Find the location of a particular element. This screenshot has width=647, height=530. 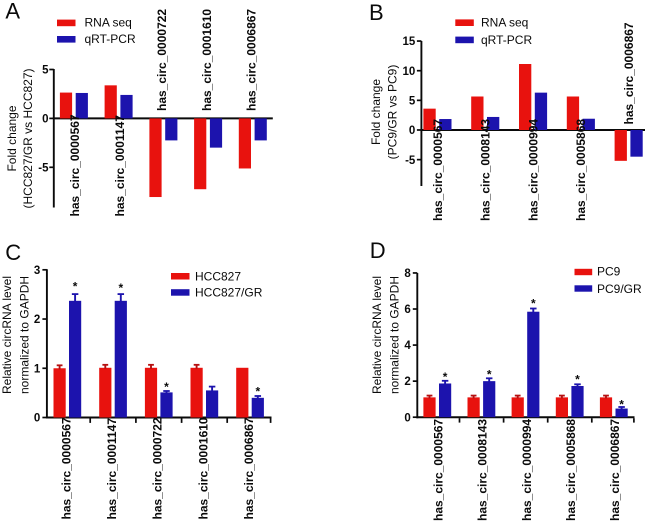

svg-text: D is located at coordinates (378, 250).